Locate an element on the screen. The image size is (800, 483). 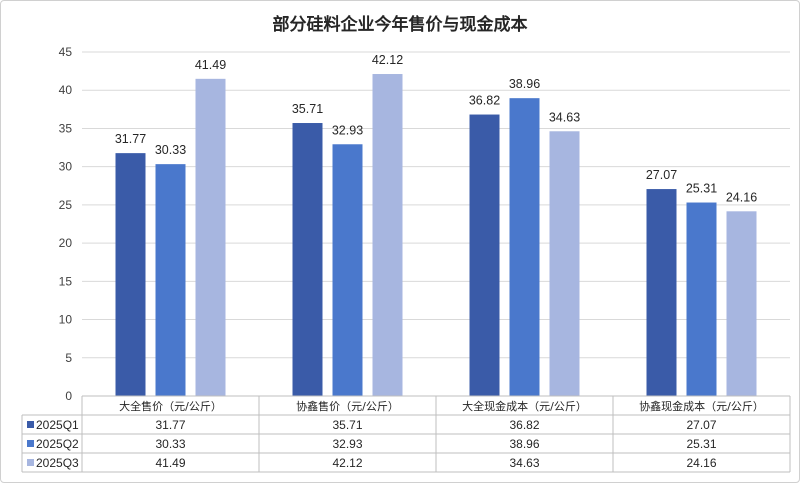
data-label: 36.82 is located at coordinates (484, 101).